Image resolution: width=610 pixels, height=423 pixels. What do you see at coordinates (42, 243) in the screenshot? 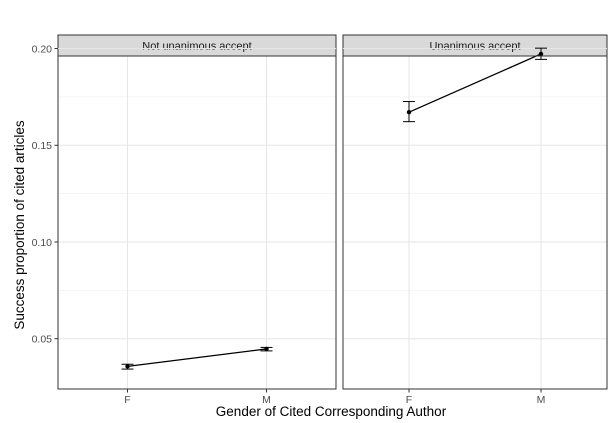
I see `y-tick-label: 0.10` at bounding box center [42, 243].